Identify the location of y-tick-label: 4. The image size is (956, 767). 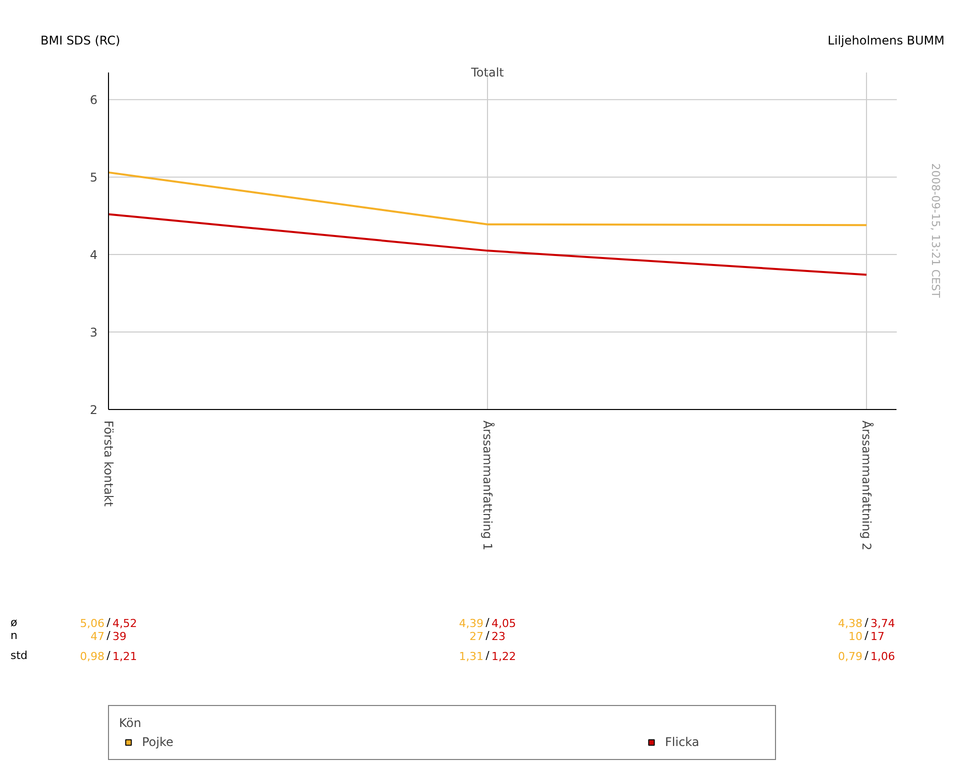
(94, 255).